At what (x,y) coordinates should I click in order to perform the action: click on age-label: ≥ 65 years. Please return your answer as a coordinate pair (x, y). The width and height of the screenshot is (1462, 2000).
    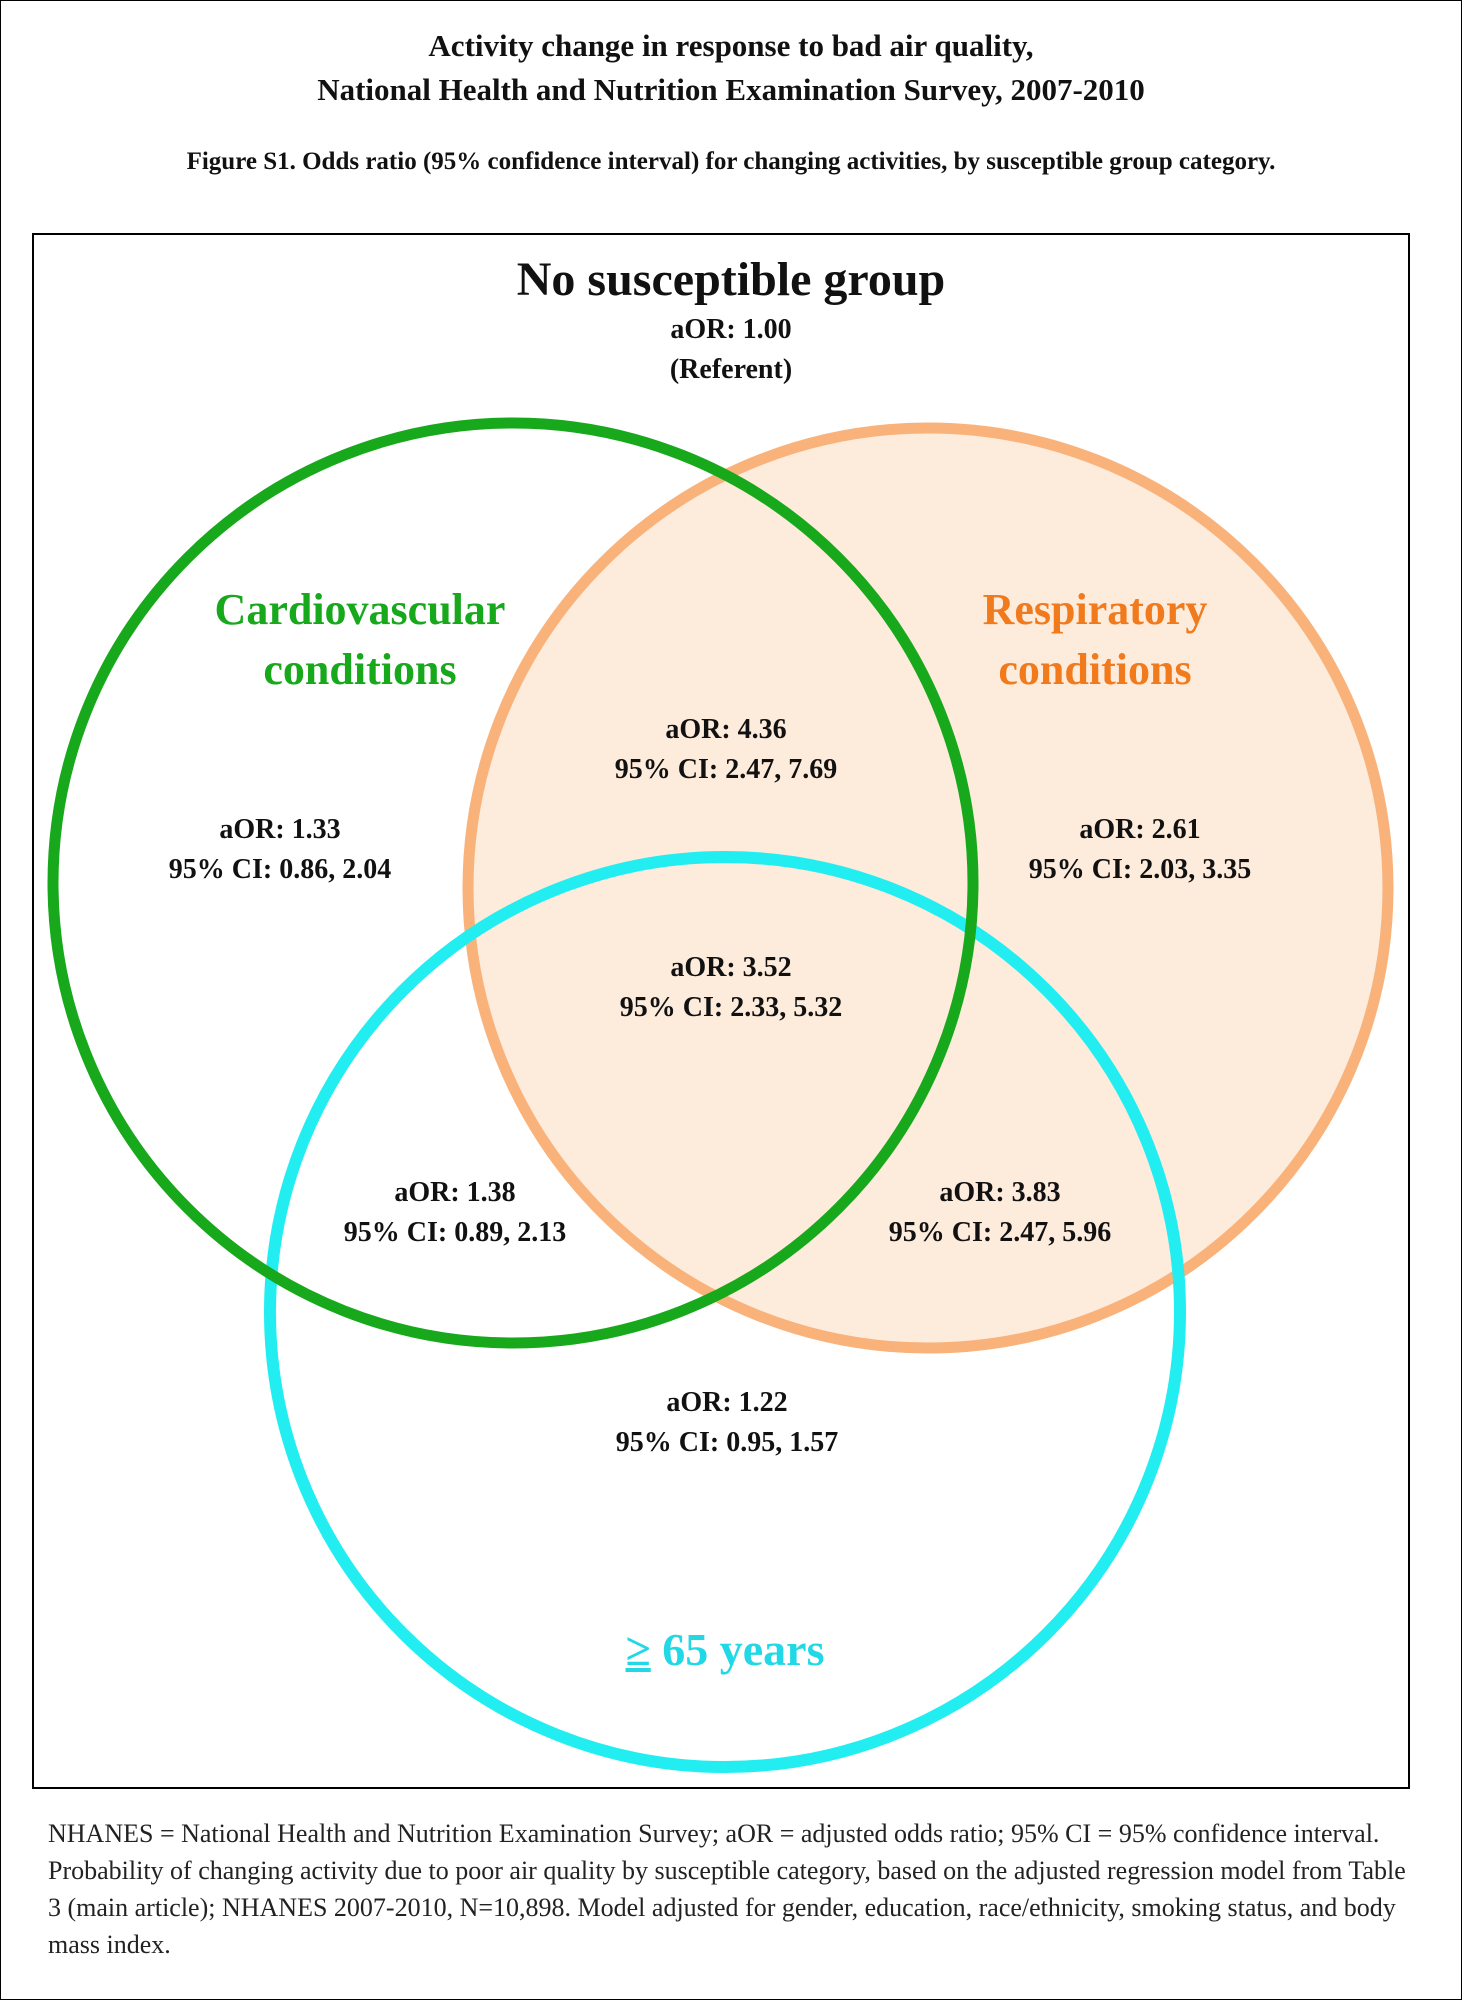
    Looking at the image, I should click on (725, 1650).